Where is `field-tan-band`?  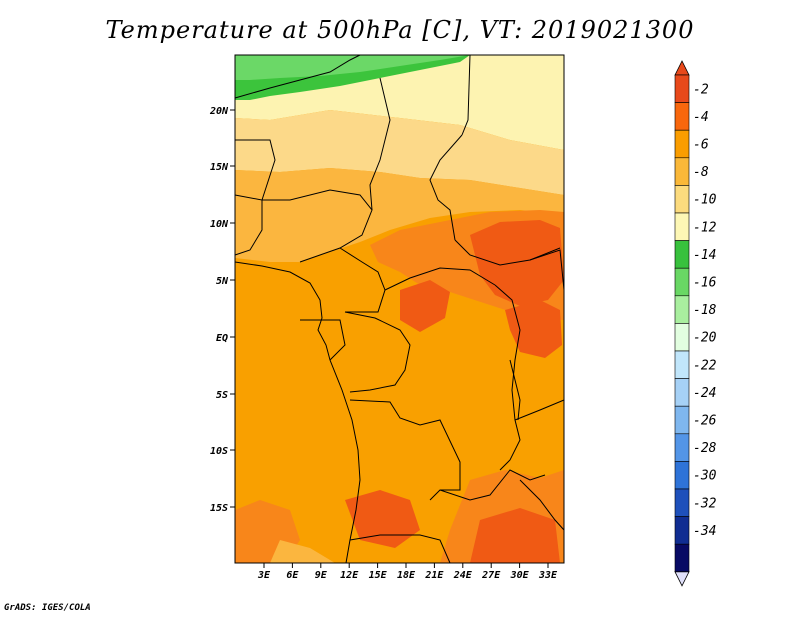
field-tan-band is located at coordinates (399, 215).